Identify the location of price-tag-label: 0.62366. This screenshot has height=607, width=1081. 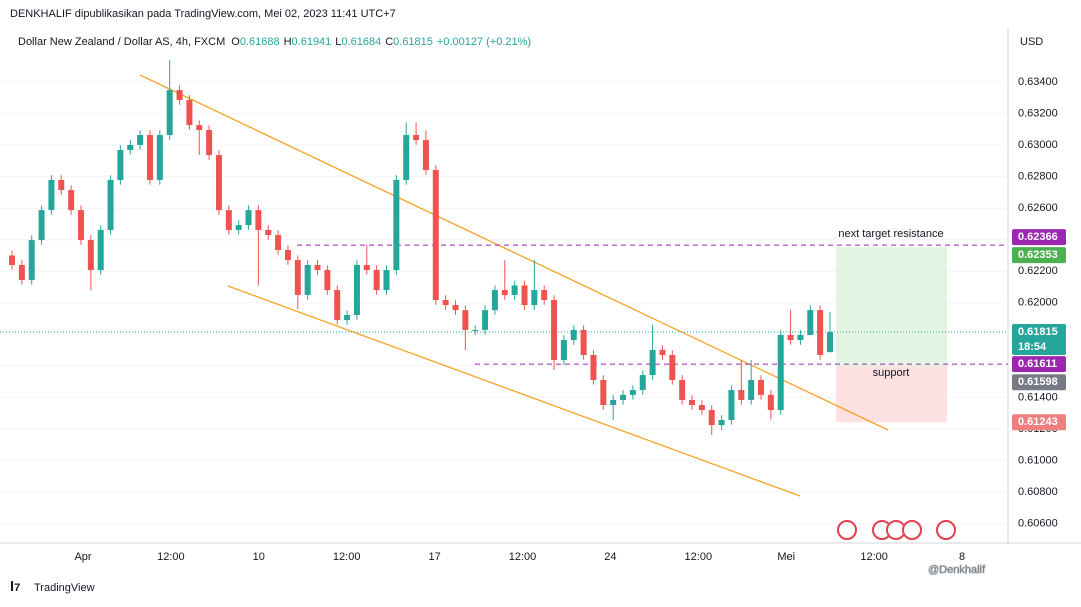
(1038, 237).